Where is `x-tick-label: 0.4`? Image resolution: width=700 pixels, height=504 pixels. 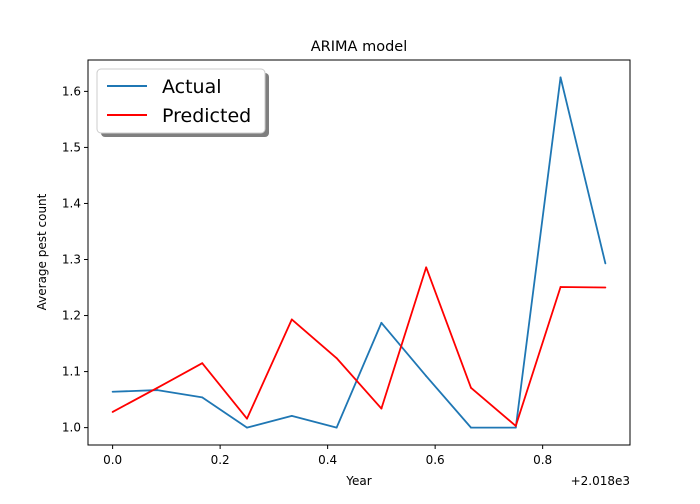
x-tick-label: 0.4 is located at coordinates (327, 460).